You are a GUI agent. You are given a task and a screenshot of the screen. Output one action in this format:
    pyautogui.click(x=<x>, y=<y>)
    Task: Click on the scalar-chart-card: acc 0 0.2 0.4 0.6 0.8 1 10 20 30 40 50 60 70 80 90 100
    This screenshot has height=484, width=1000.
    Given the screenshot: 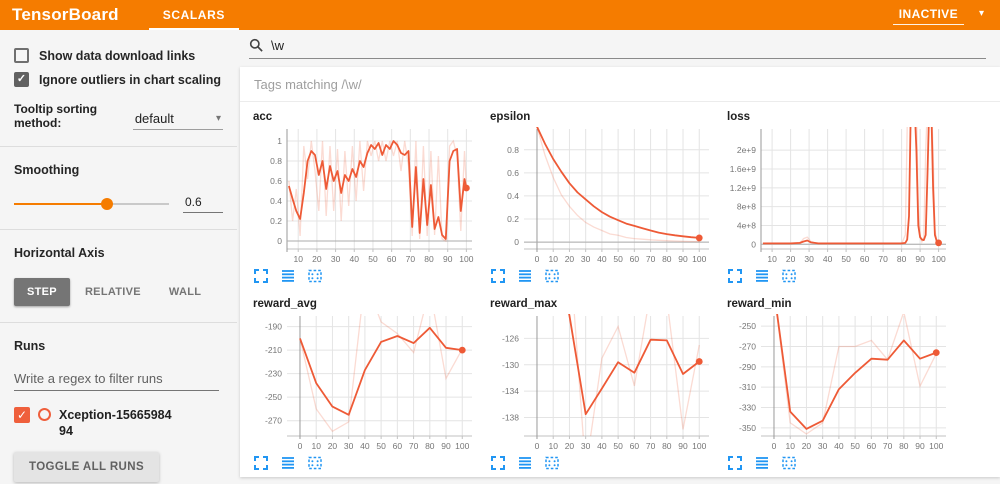 What is the action you would take?
    pyautogui.click(x=369, y=198)
    